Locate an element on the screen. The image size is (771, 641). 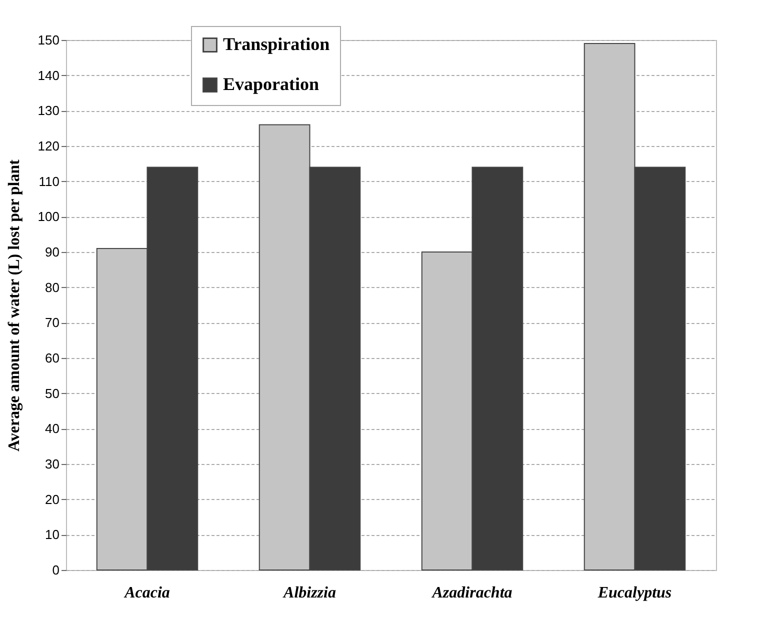
x-tick-label: Albizzia is located at coordinates (309, 593).